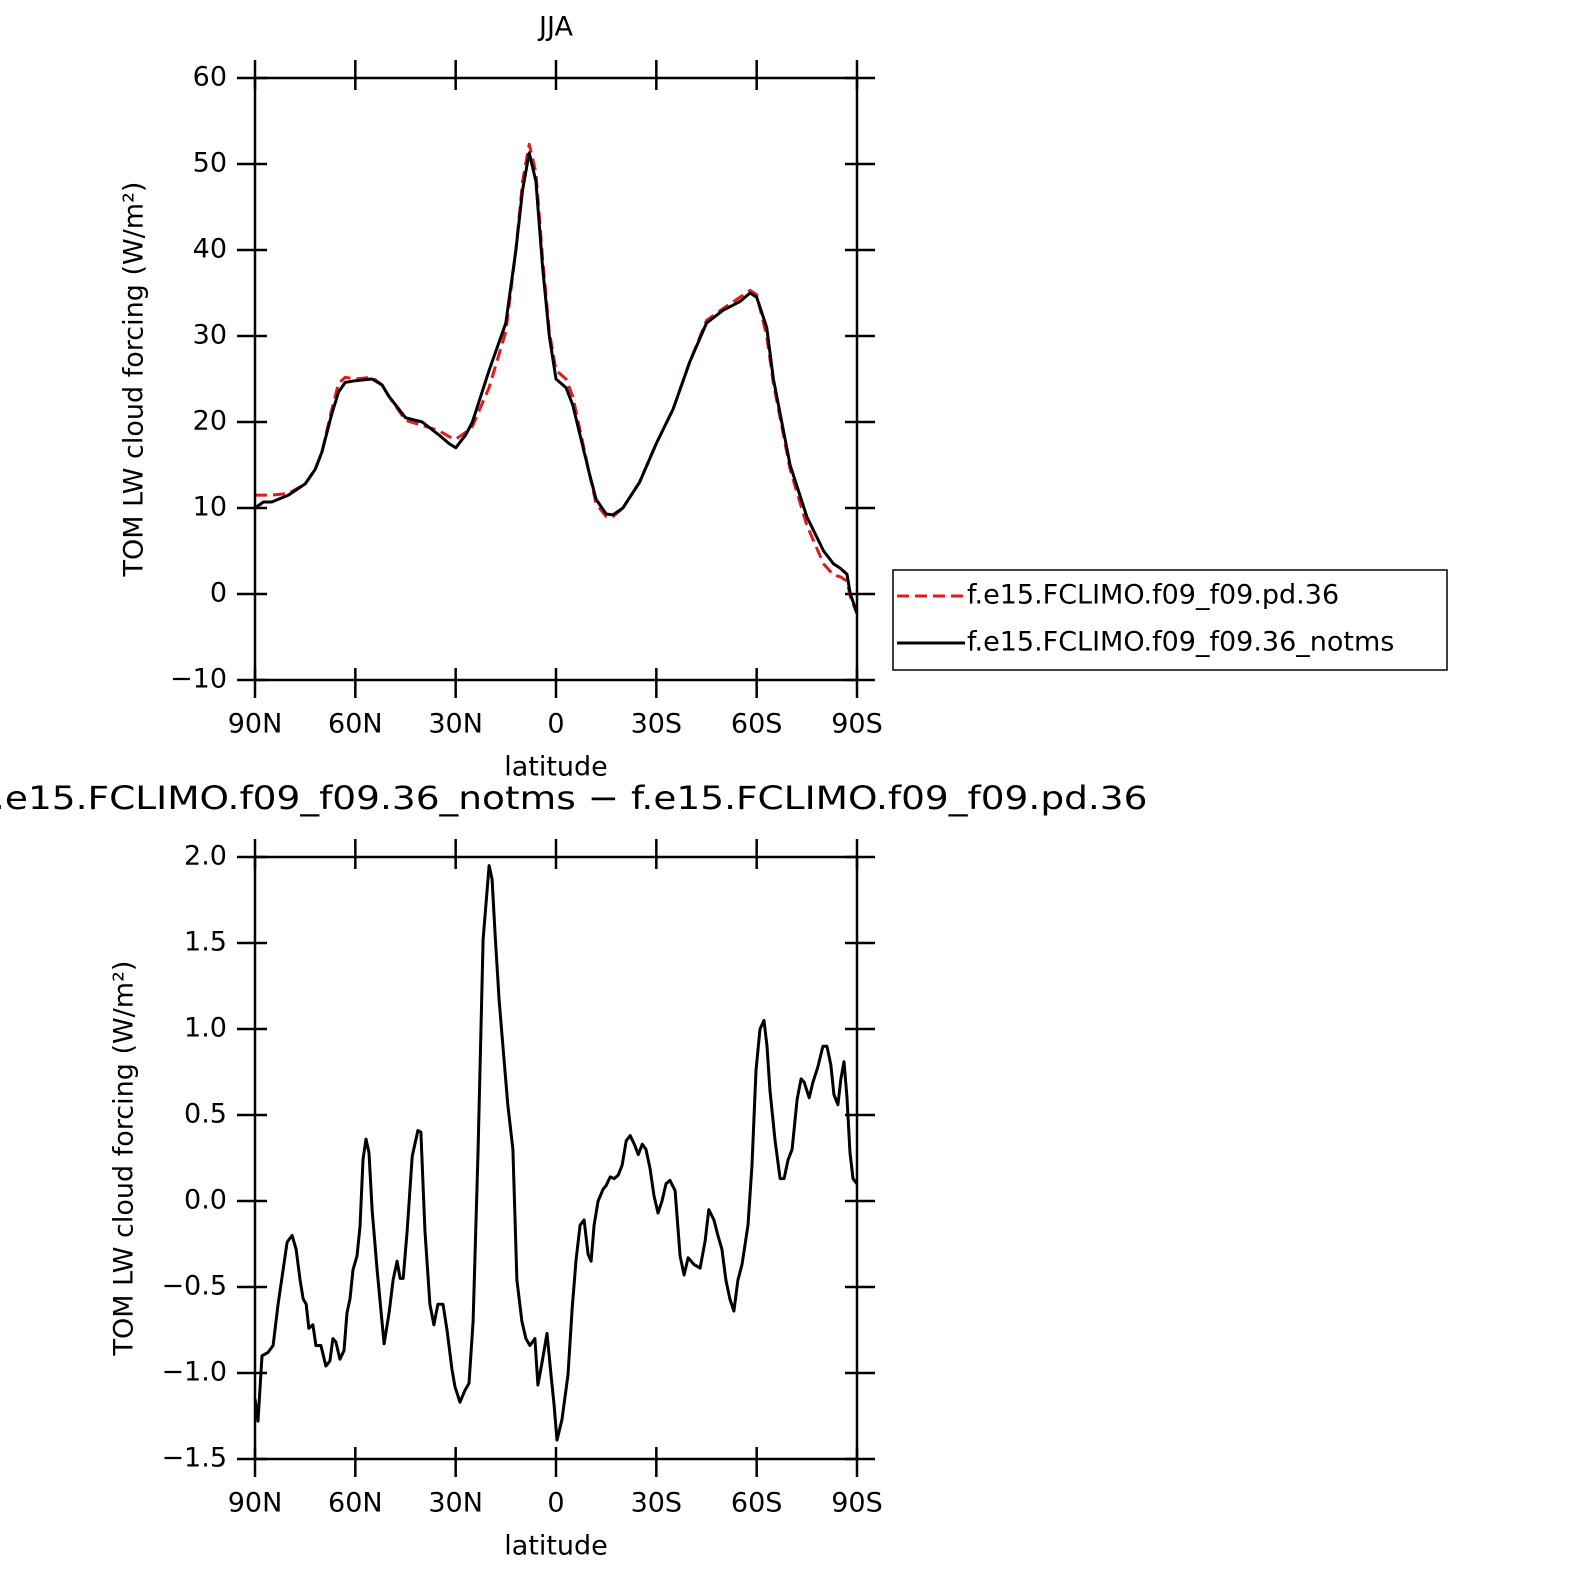 Image resolution: width=1572 pixels, height=1585 pixels. What do you see at coordinates (205, 856) in the screenshot?
I see `y-tick-label: 2.0` at bounding box center [205, 856].